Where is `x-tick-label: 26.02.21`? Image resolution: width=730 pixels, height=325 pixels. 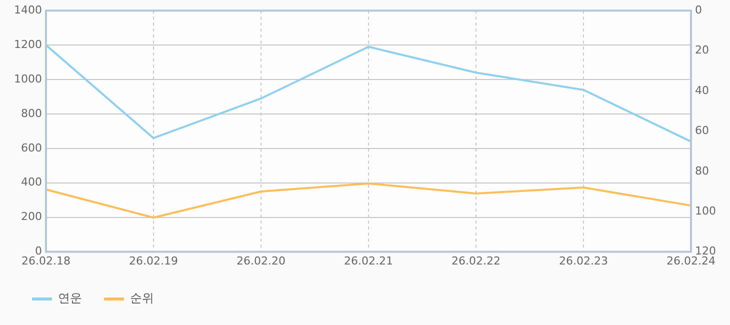
x-tick-label: 26.02.21 is located at coordinates (368, 261).